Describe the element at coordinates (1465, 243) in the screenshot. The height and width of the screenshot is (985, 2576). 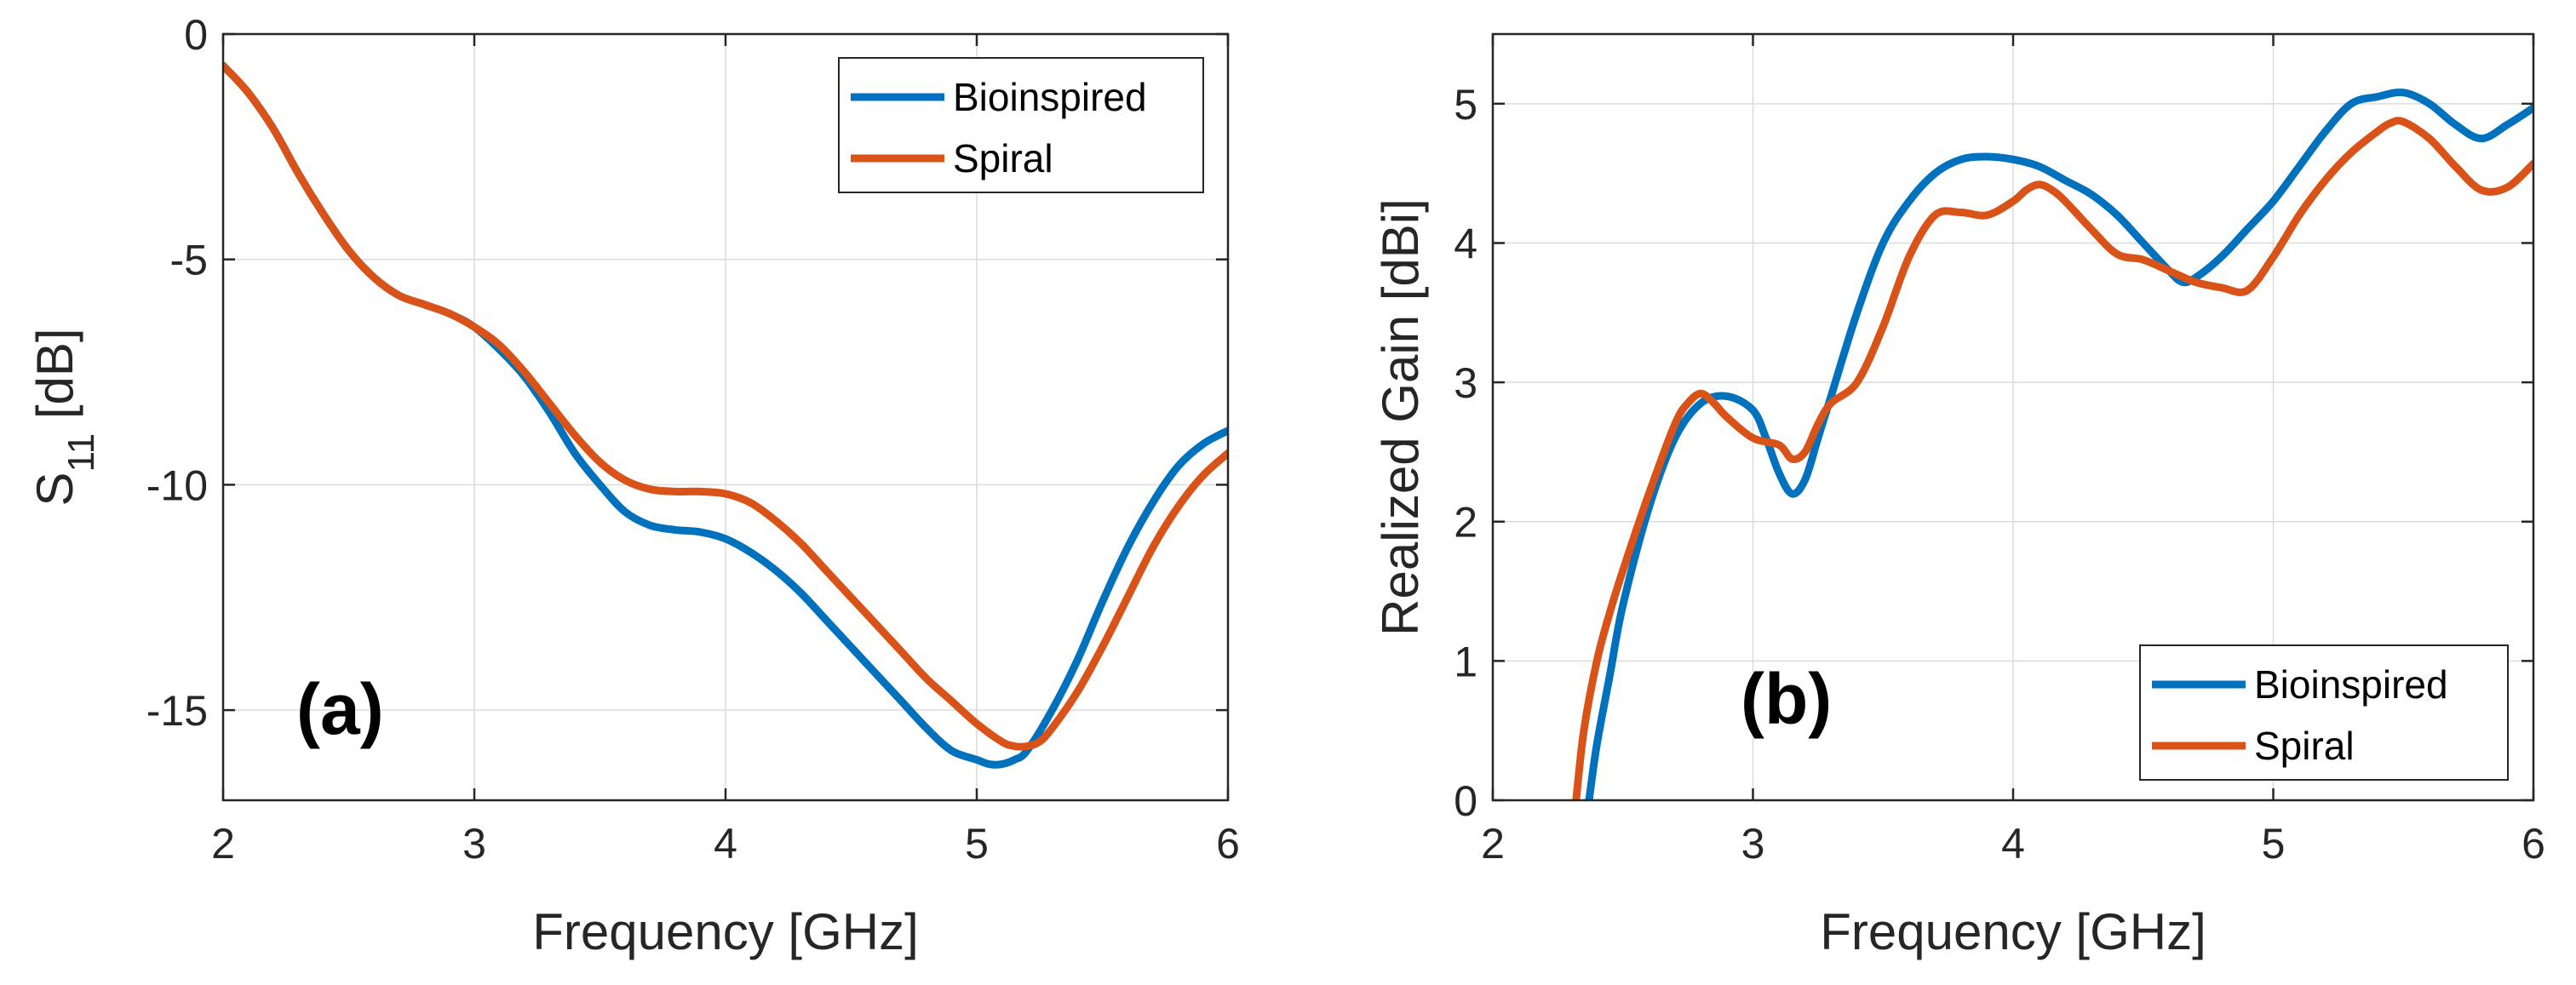
I see `panel-b-y-tick-label: 4` at that location.